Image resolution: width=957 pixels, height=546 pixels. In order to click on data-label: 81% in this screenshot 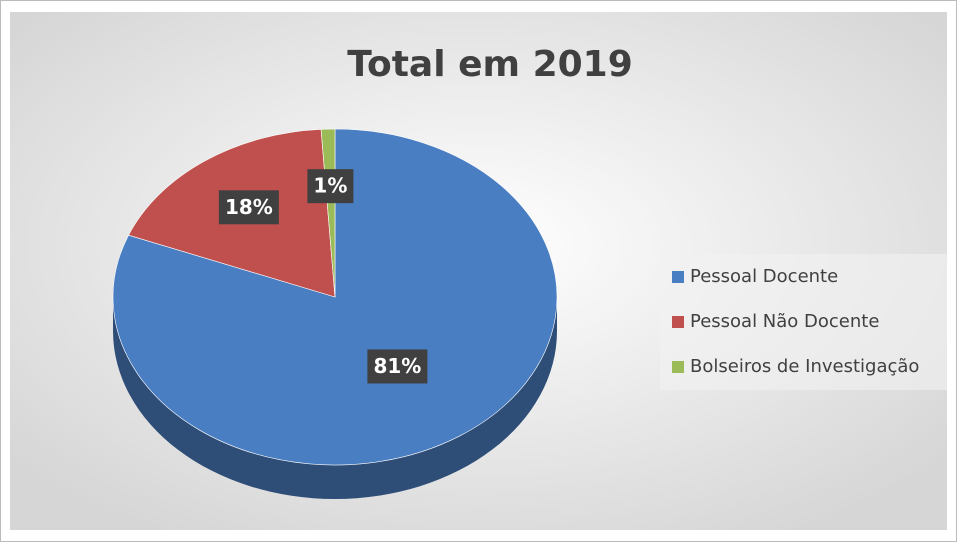, I will do `click(397, 366)`.